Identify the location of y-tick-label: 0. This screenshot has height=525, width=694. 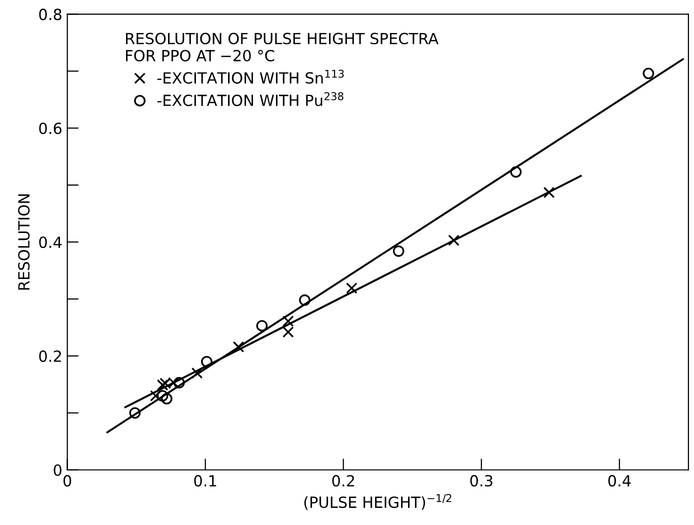
(58, 470).